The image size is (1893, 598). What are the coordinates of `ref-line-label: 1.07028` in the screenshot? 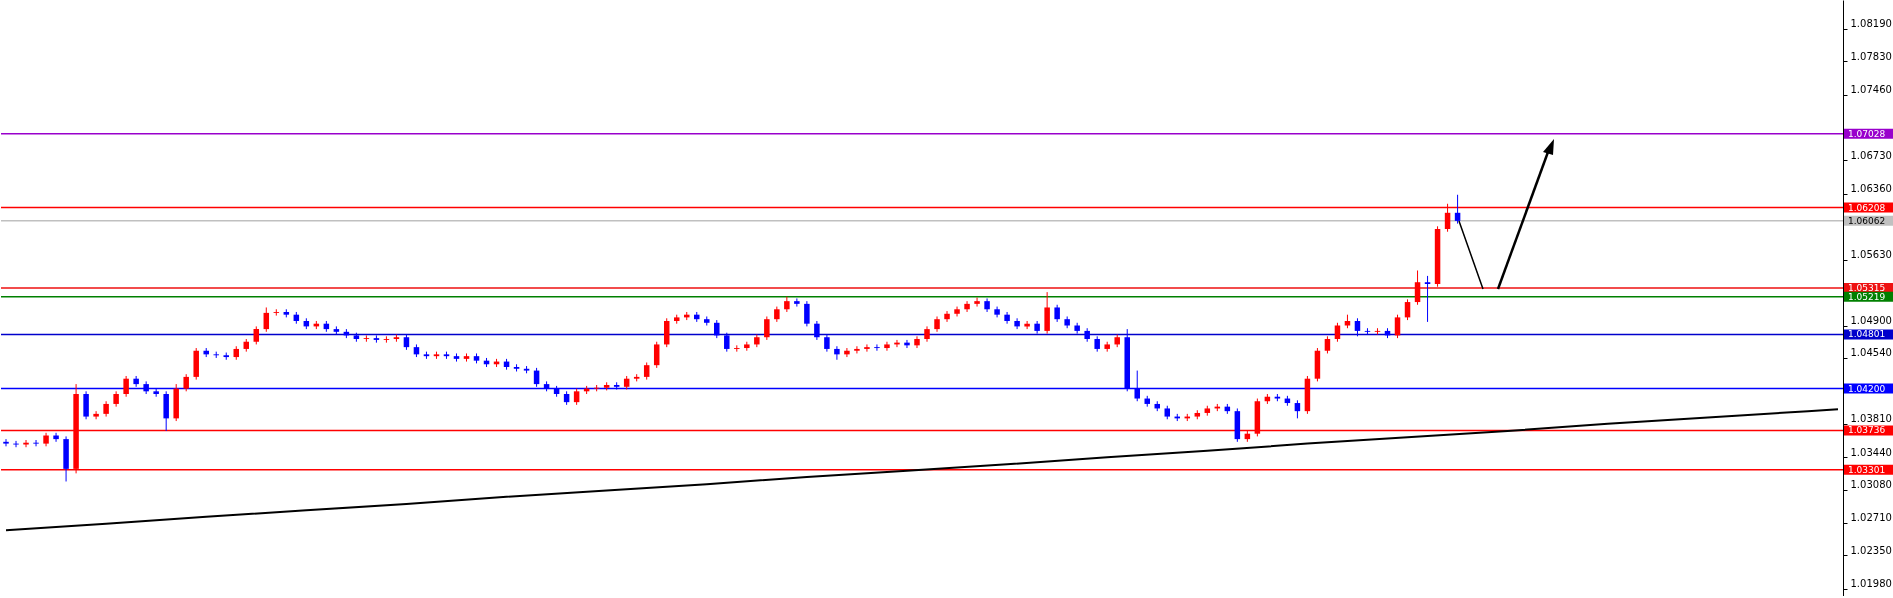 It's located at (1867, 133).